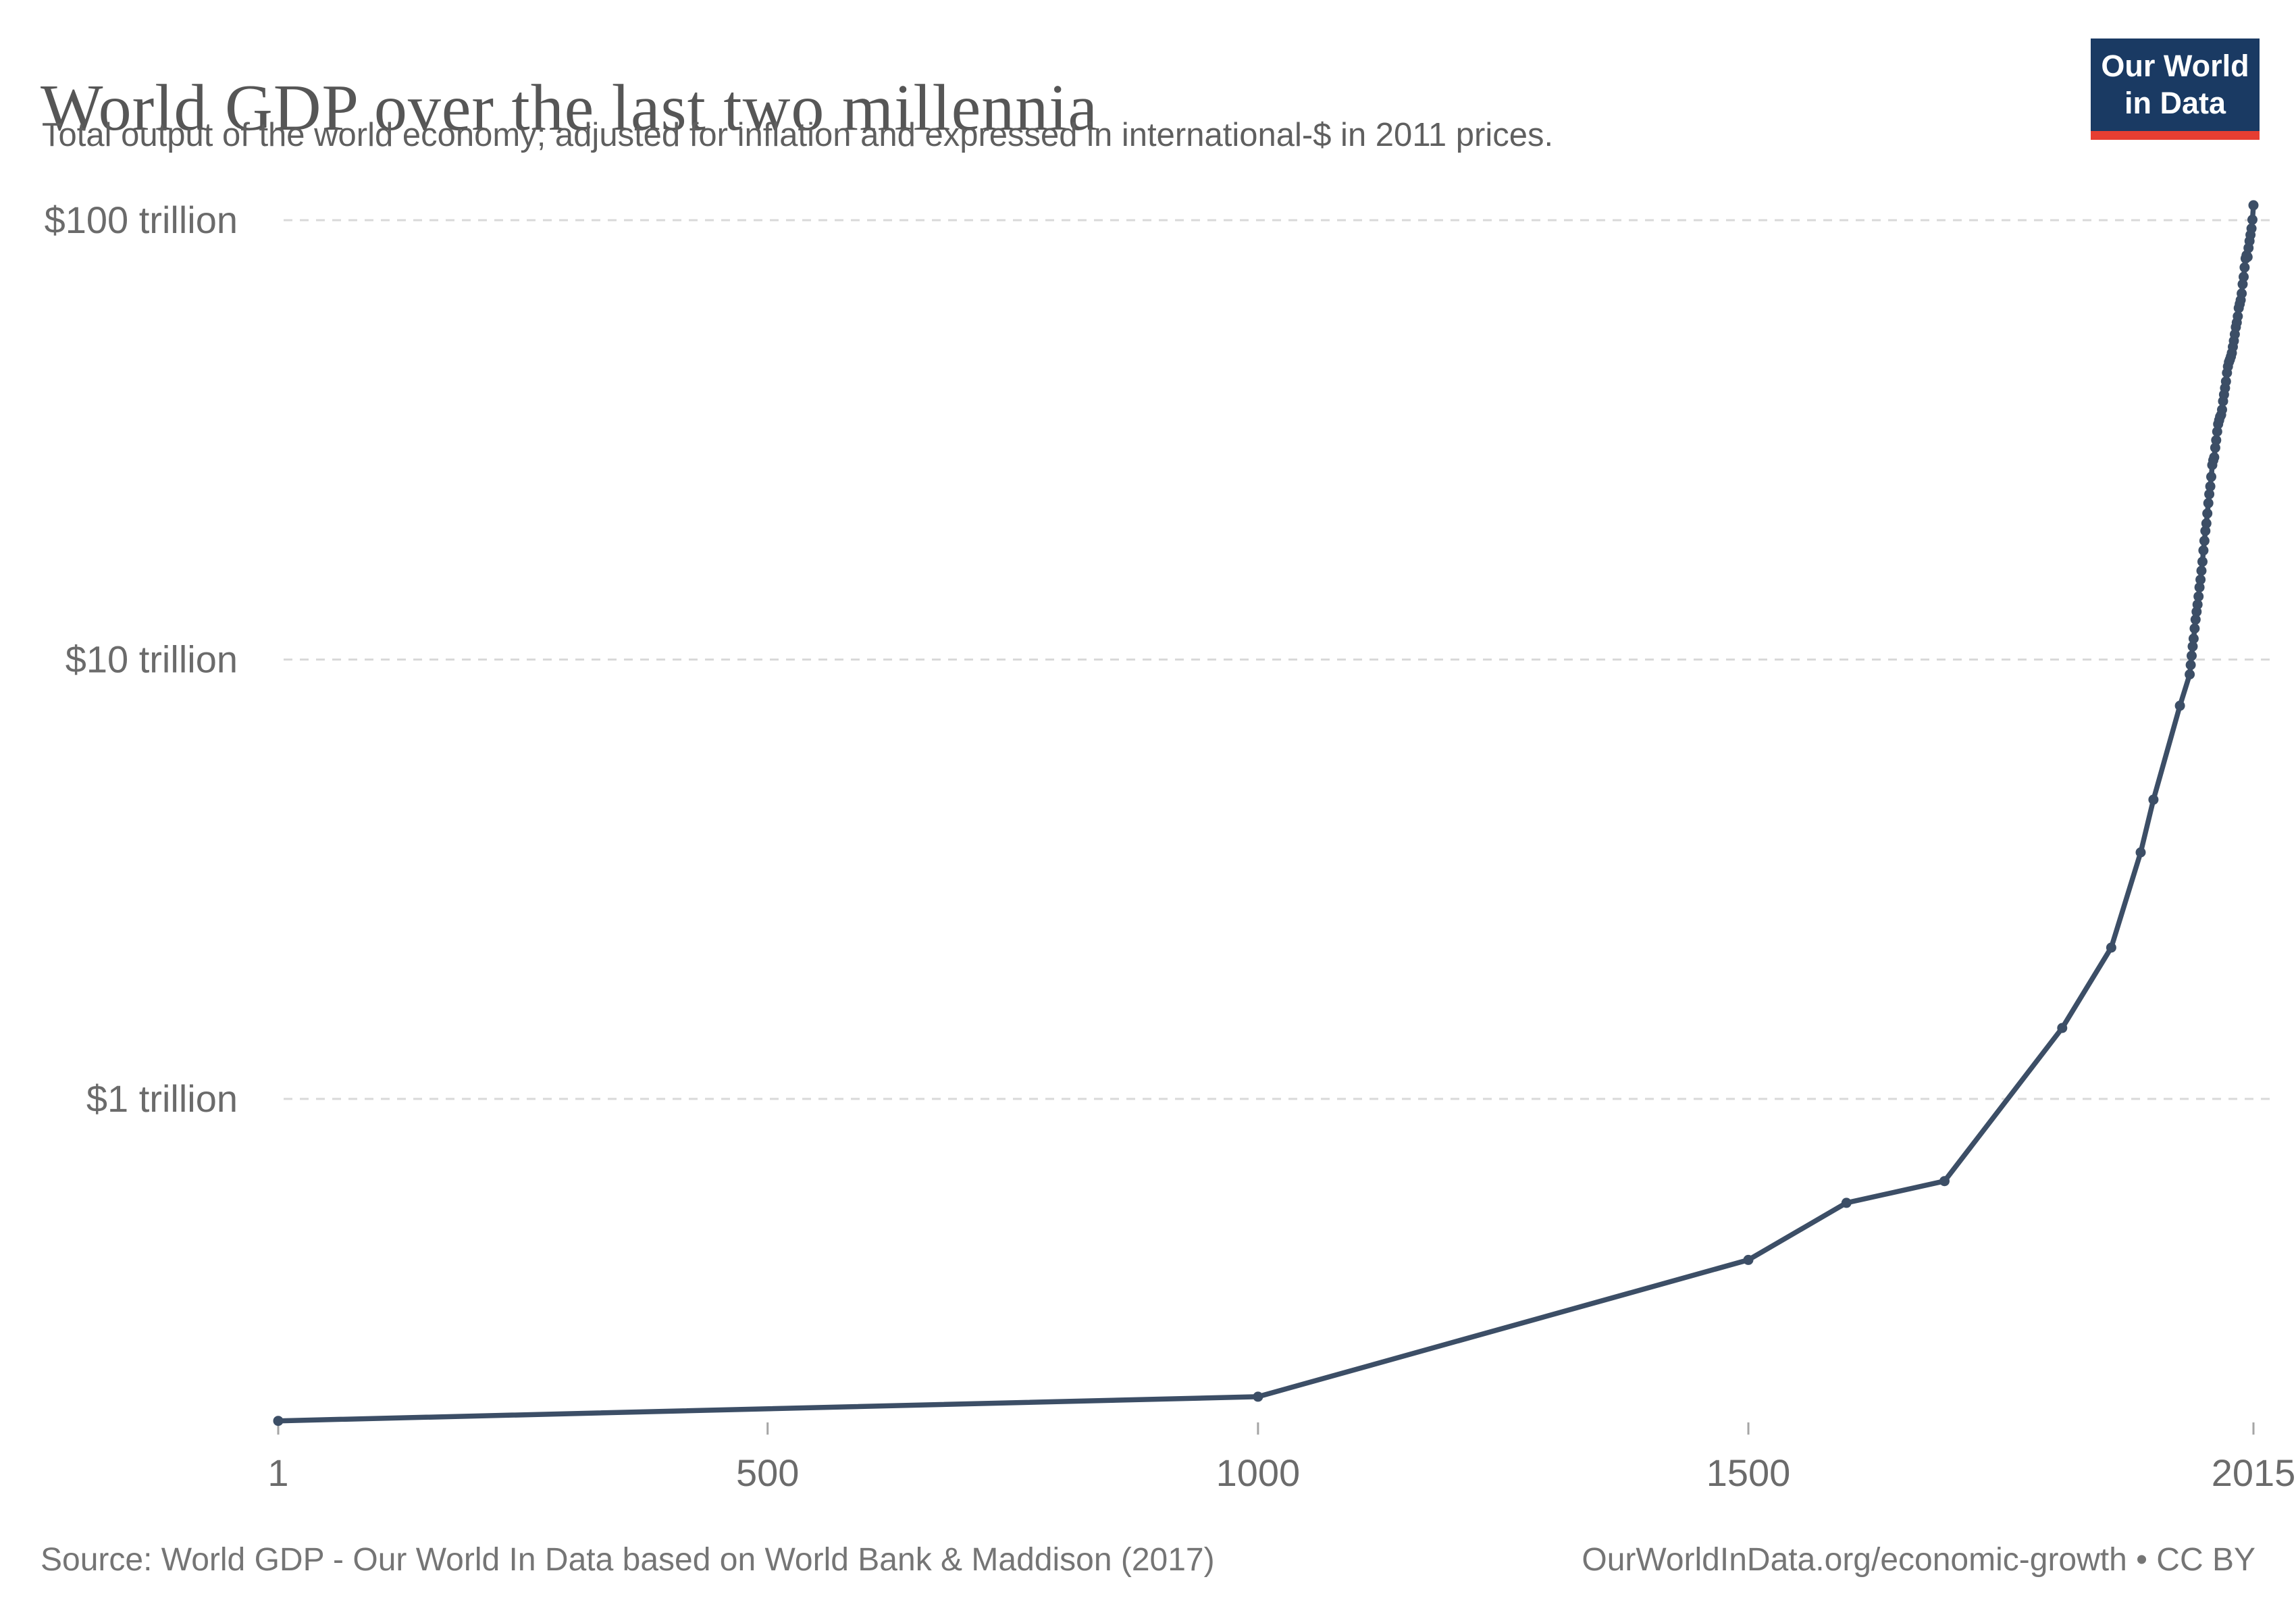 Image resolution: width=2296 pixels, height=1621 pixels. What do you see at coordinates (2175, 84) in the screenshot?
I see `owid-logo-box: Our World in Data` at bounding box center [2175, 84].